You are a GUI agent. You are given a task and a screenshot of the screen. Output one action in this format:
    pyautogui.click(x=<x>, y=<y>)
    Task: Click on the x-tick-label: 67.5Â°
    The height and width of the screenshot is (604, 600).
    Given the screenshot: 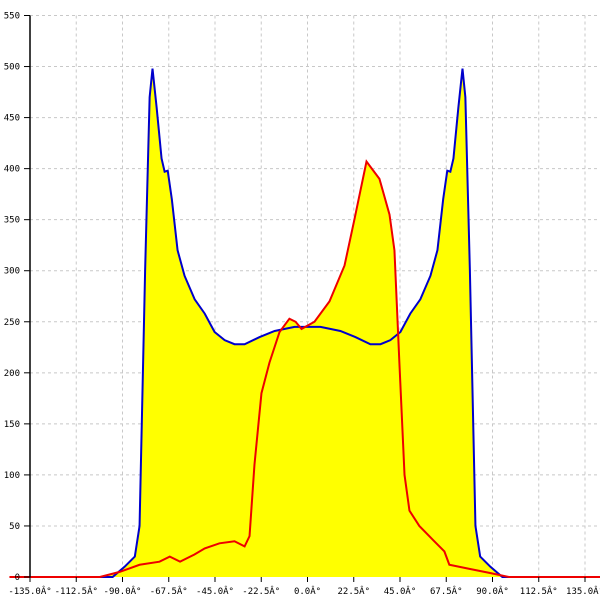 What is the action you would take?
    pyautogui.click(x=446, y=591)
    